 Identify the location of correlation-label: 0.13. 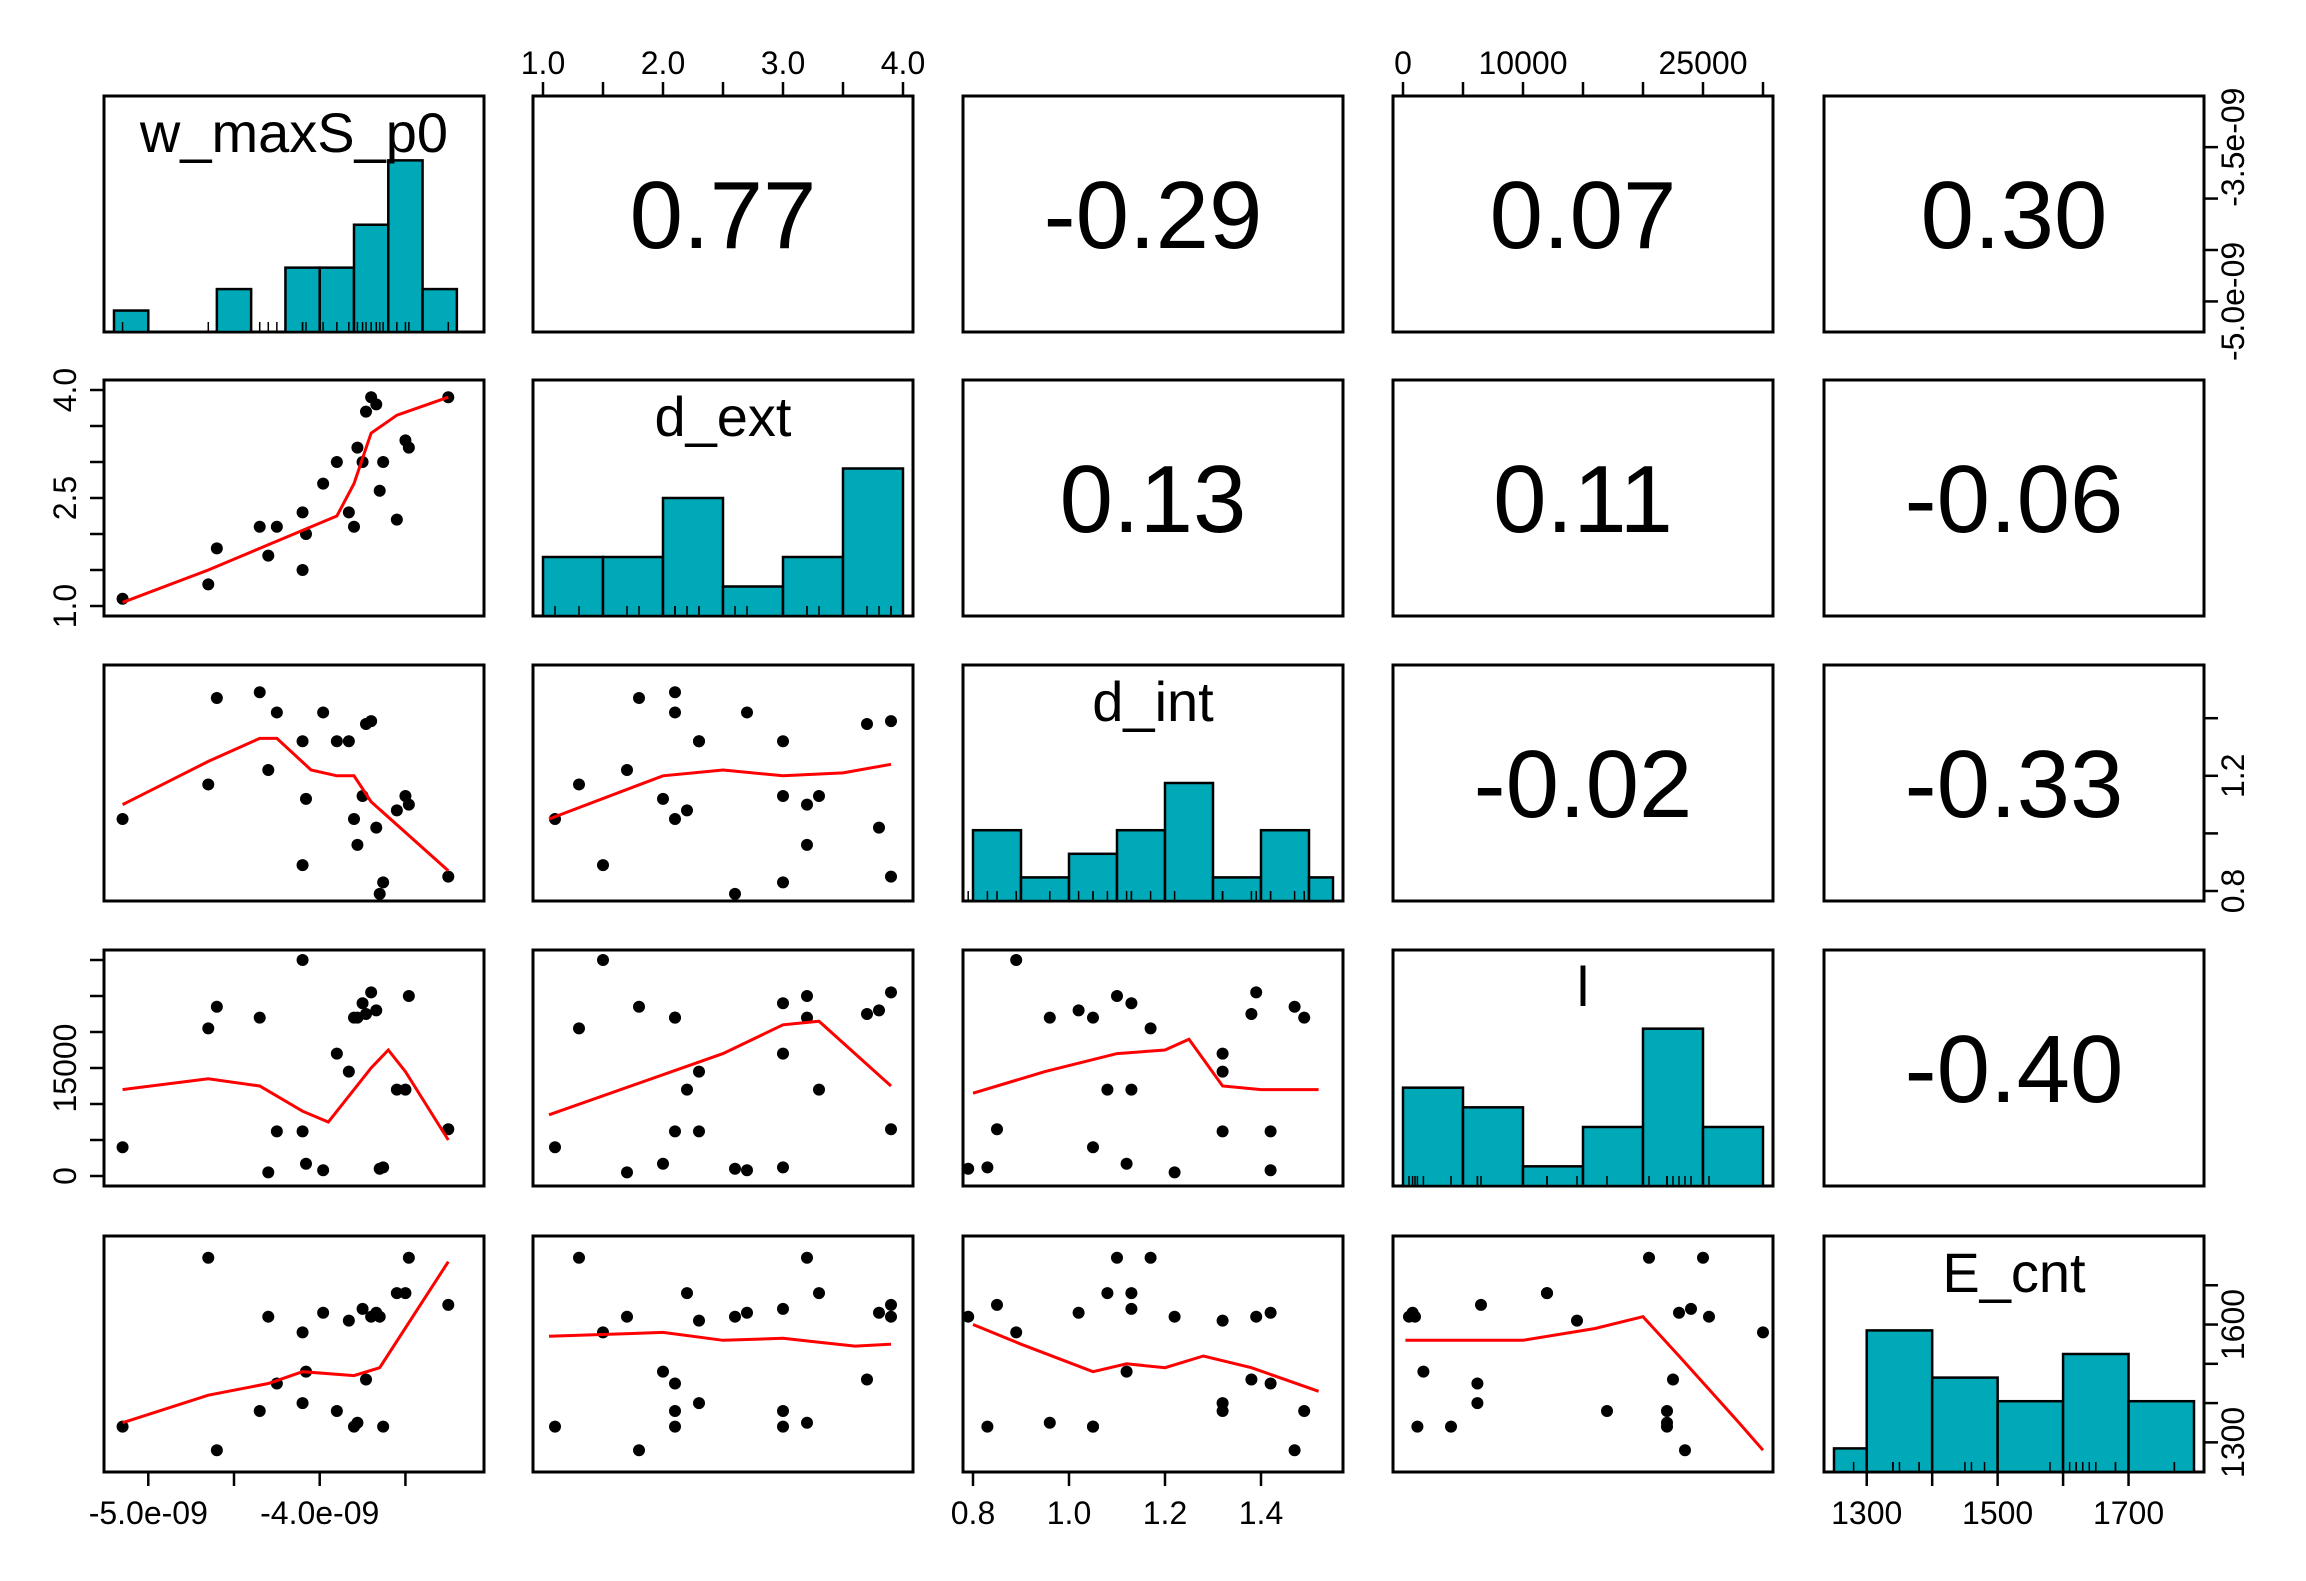
(1153, 499).